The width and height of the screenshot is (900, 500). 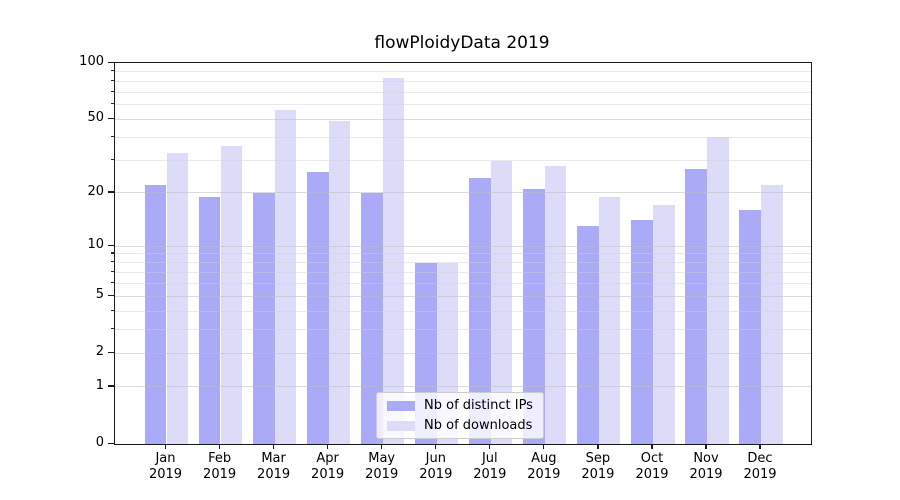 I want to click on bar-distinct-ips-jan, so click(x=155, y=314).